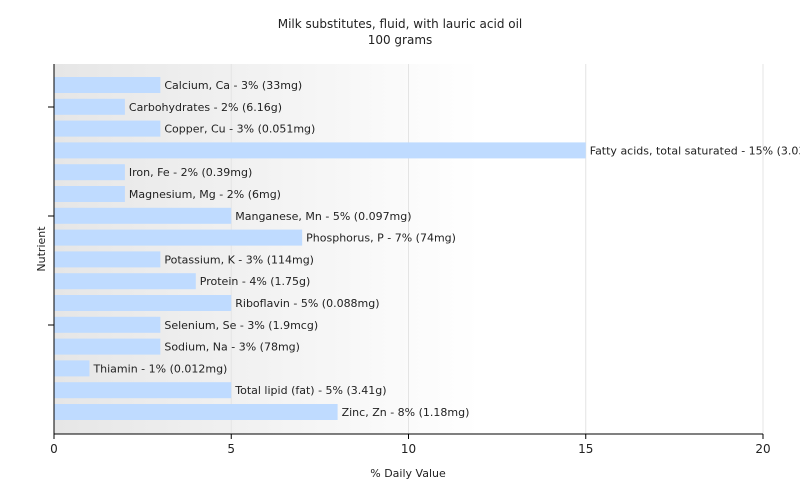  What do you see at coordinates (406, 412) in the screenshot?
I see `bar-label: Zinc, Zn - 8% (1.18mg)` at bounding box center [406, 412].